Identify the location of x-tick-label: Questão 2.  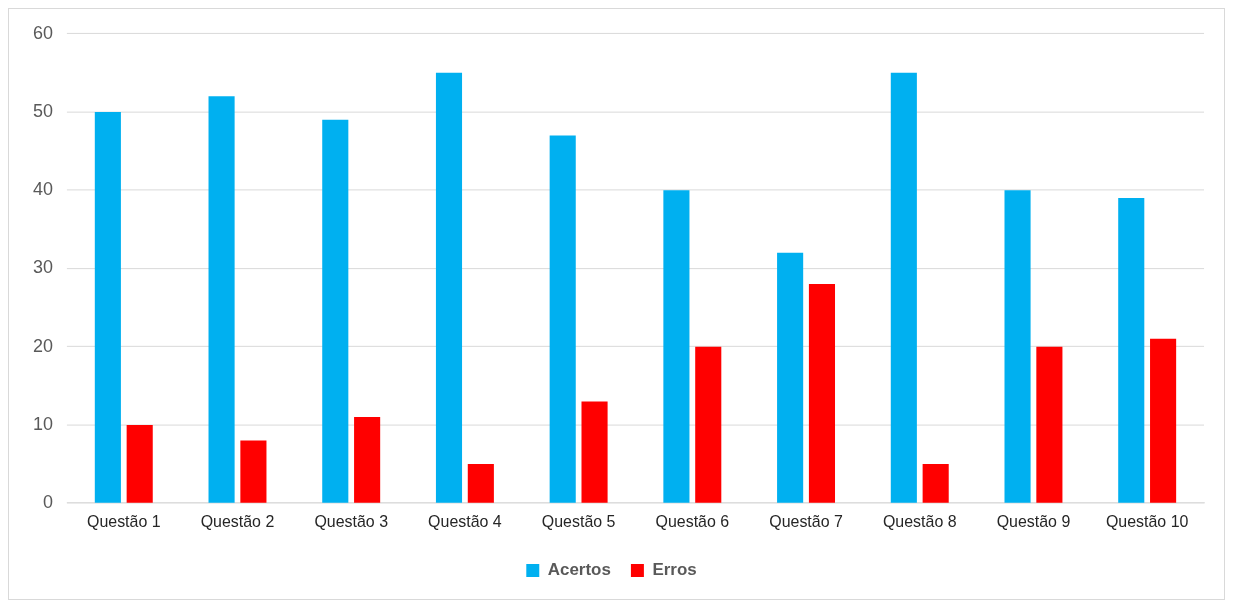
(237, 522).